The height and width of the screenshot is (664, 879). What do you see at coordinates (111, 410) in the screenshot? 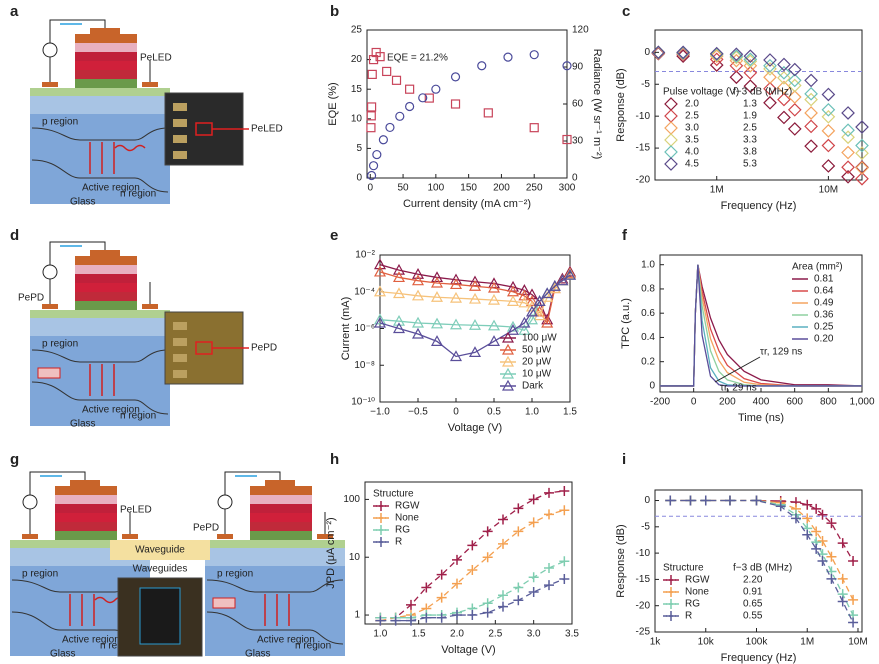
I see `layer-label: Active region` at bounding box center [111, 410].